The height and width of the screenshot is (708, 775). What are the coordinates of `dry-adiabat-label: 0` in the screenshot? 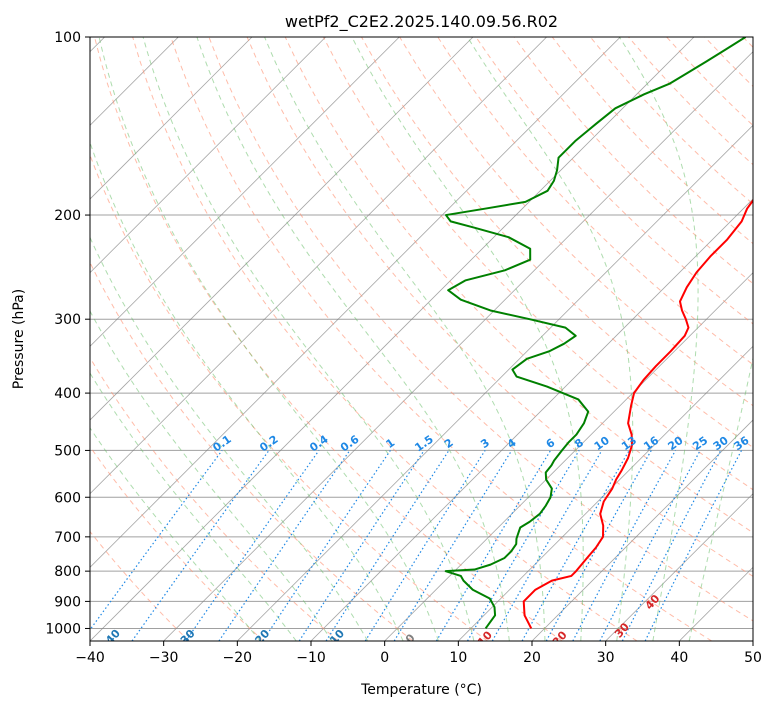 It's located at (410, 638).